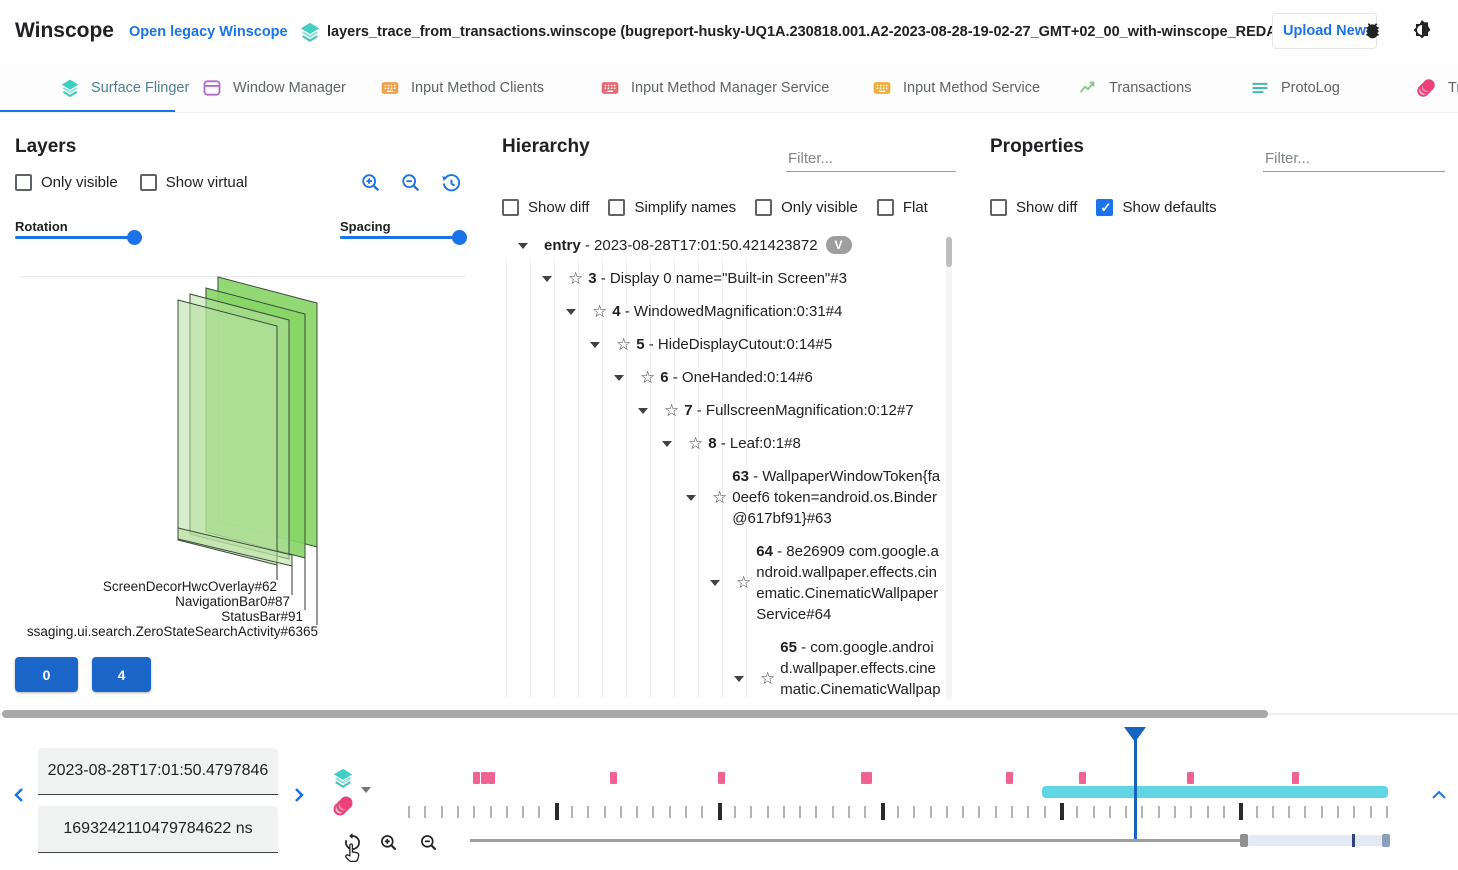 Image resolution: width=1458 pixels, height=870 pixels. I want to click on tree-node: ☆ 5 - HideDisplayCutout:0:14#5, so click(722, 344).